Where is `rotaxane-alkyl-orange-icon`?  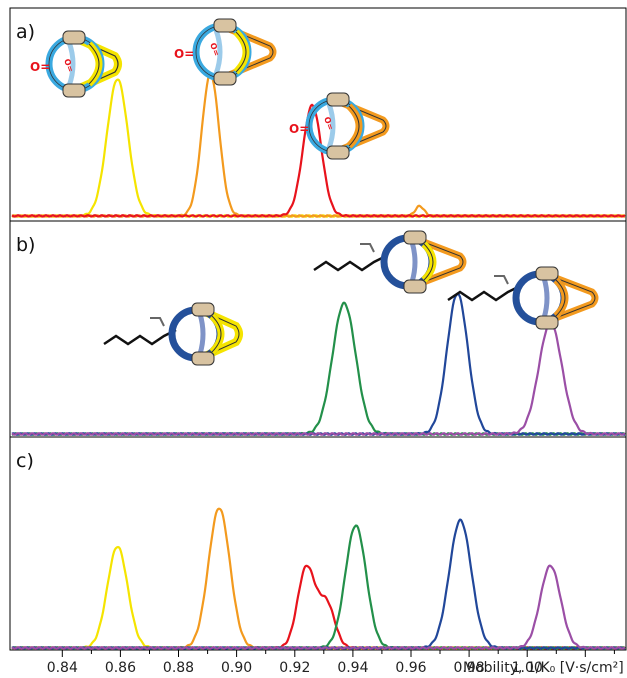 rotaxane-alkyl-orange-icon is located at coordinates (521, 298).